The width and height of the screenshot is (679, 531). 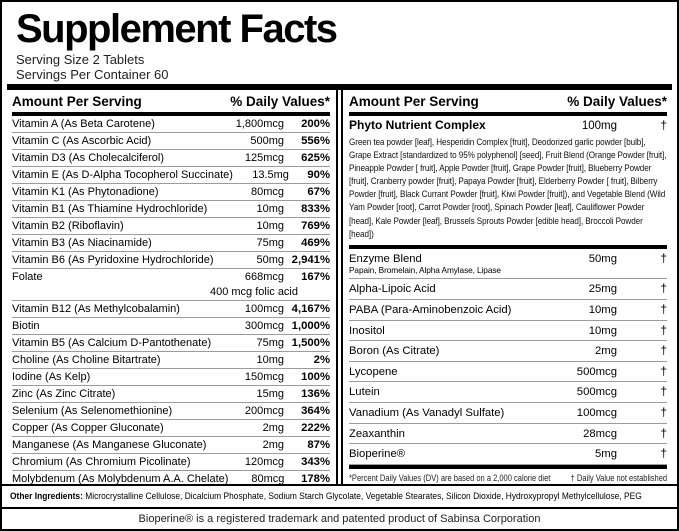 I want to click on row-label: Zeaxanthin, so click(x=377, y=433).